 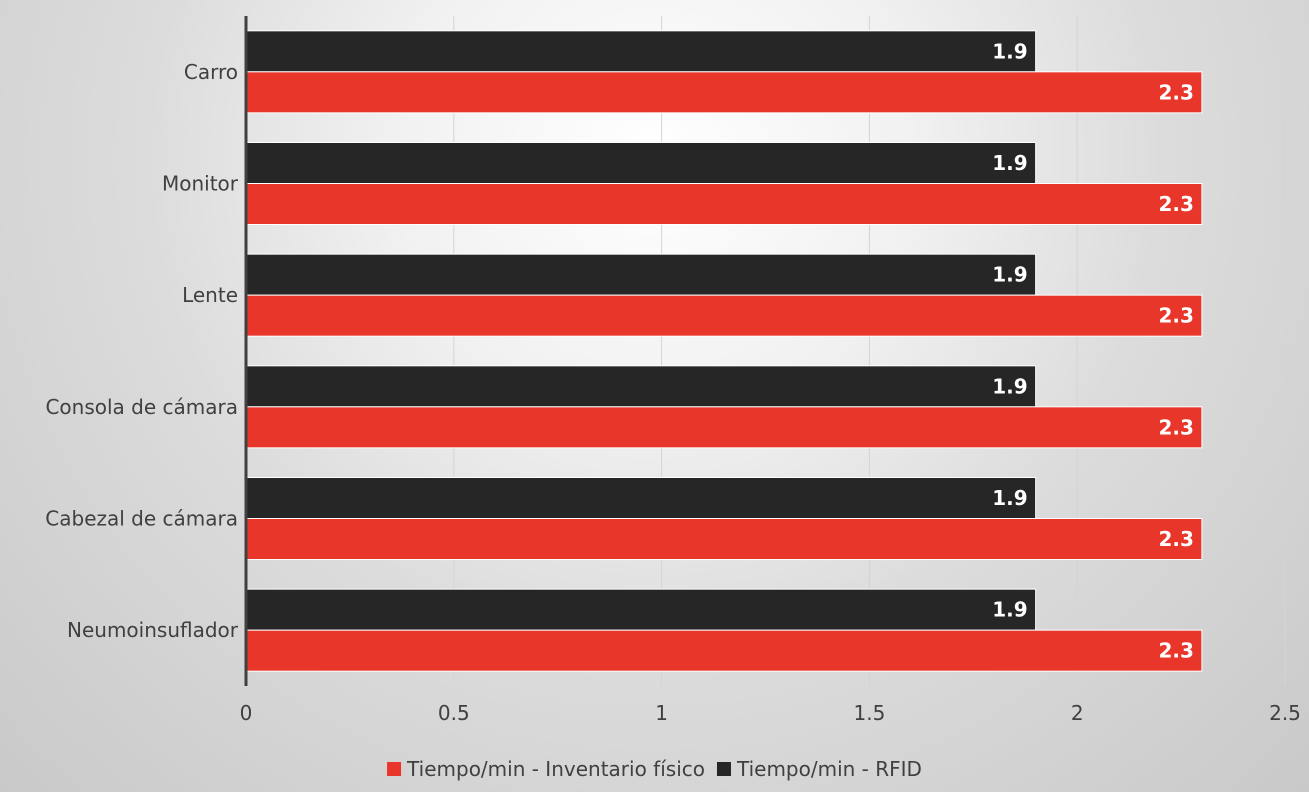 What do you see at coordinates (210, 295) in the screenshot?
I see `category-label: Lente` at bounding box center [210, 295].